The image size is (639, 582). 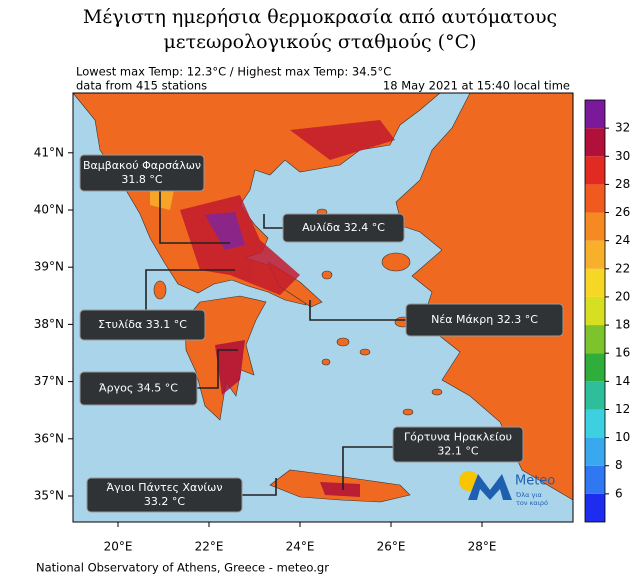 I want to click on lon-label: 24°E, so click(x=300, y=547).